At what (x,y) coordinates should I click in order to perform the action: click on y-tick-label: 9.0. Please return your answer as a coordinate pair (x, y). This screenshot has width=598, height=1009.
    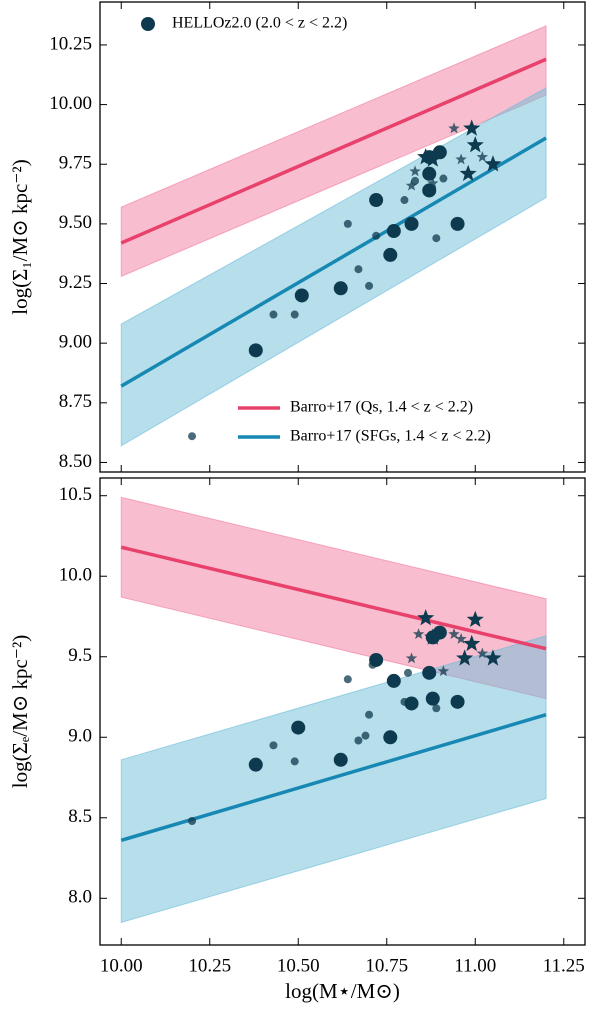
    Looking at the image, I should click on (80, 736).